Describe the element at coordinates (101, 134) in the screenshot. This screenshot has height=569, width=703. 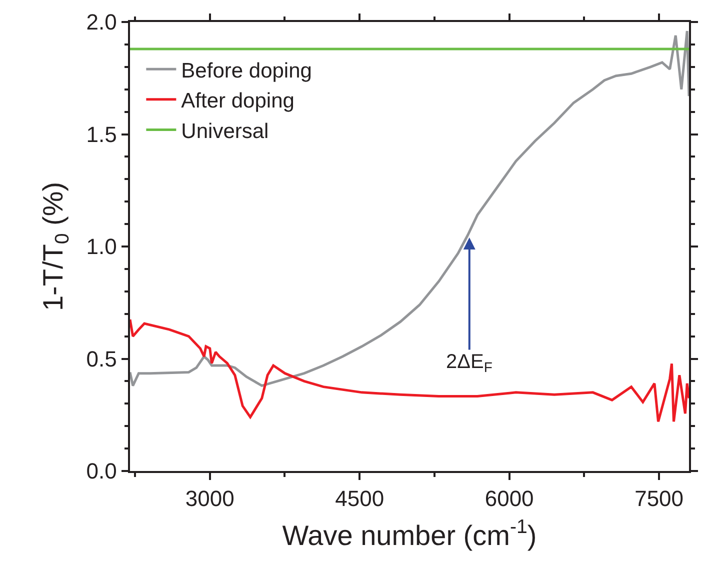
I see `y-tick-label: 1.5` at that location.